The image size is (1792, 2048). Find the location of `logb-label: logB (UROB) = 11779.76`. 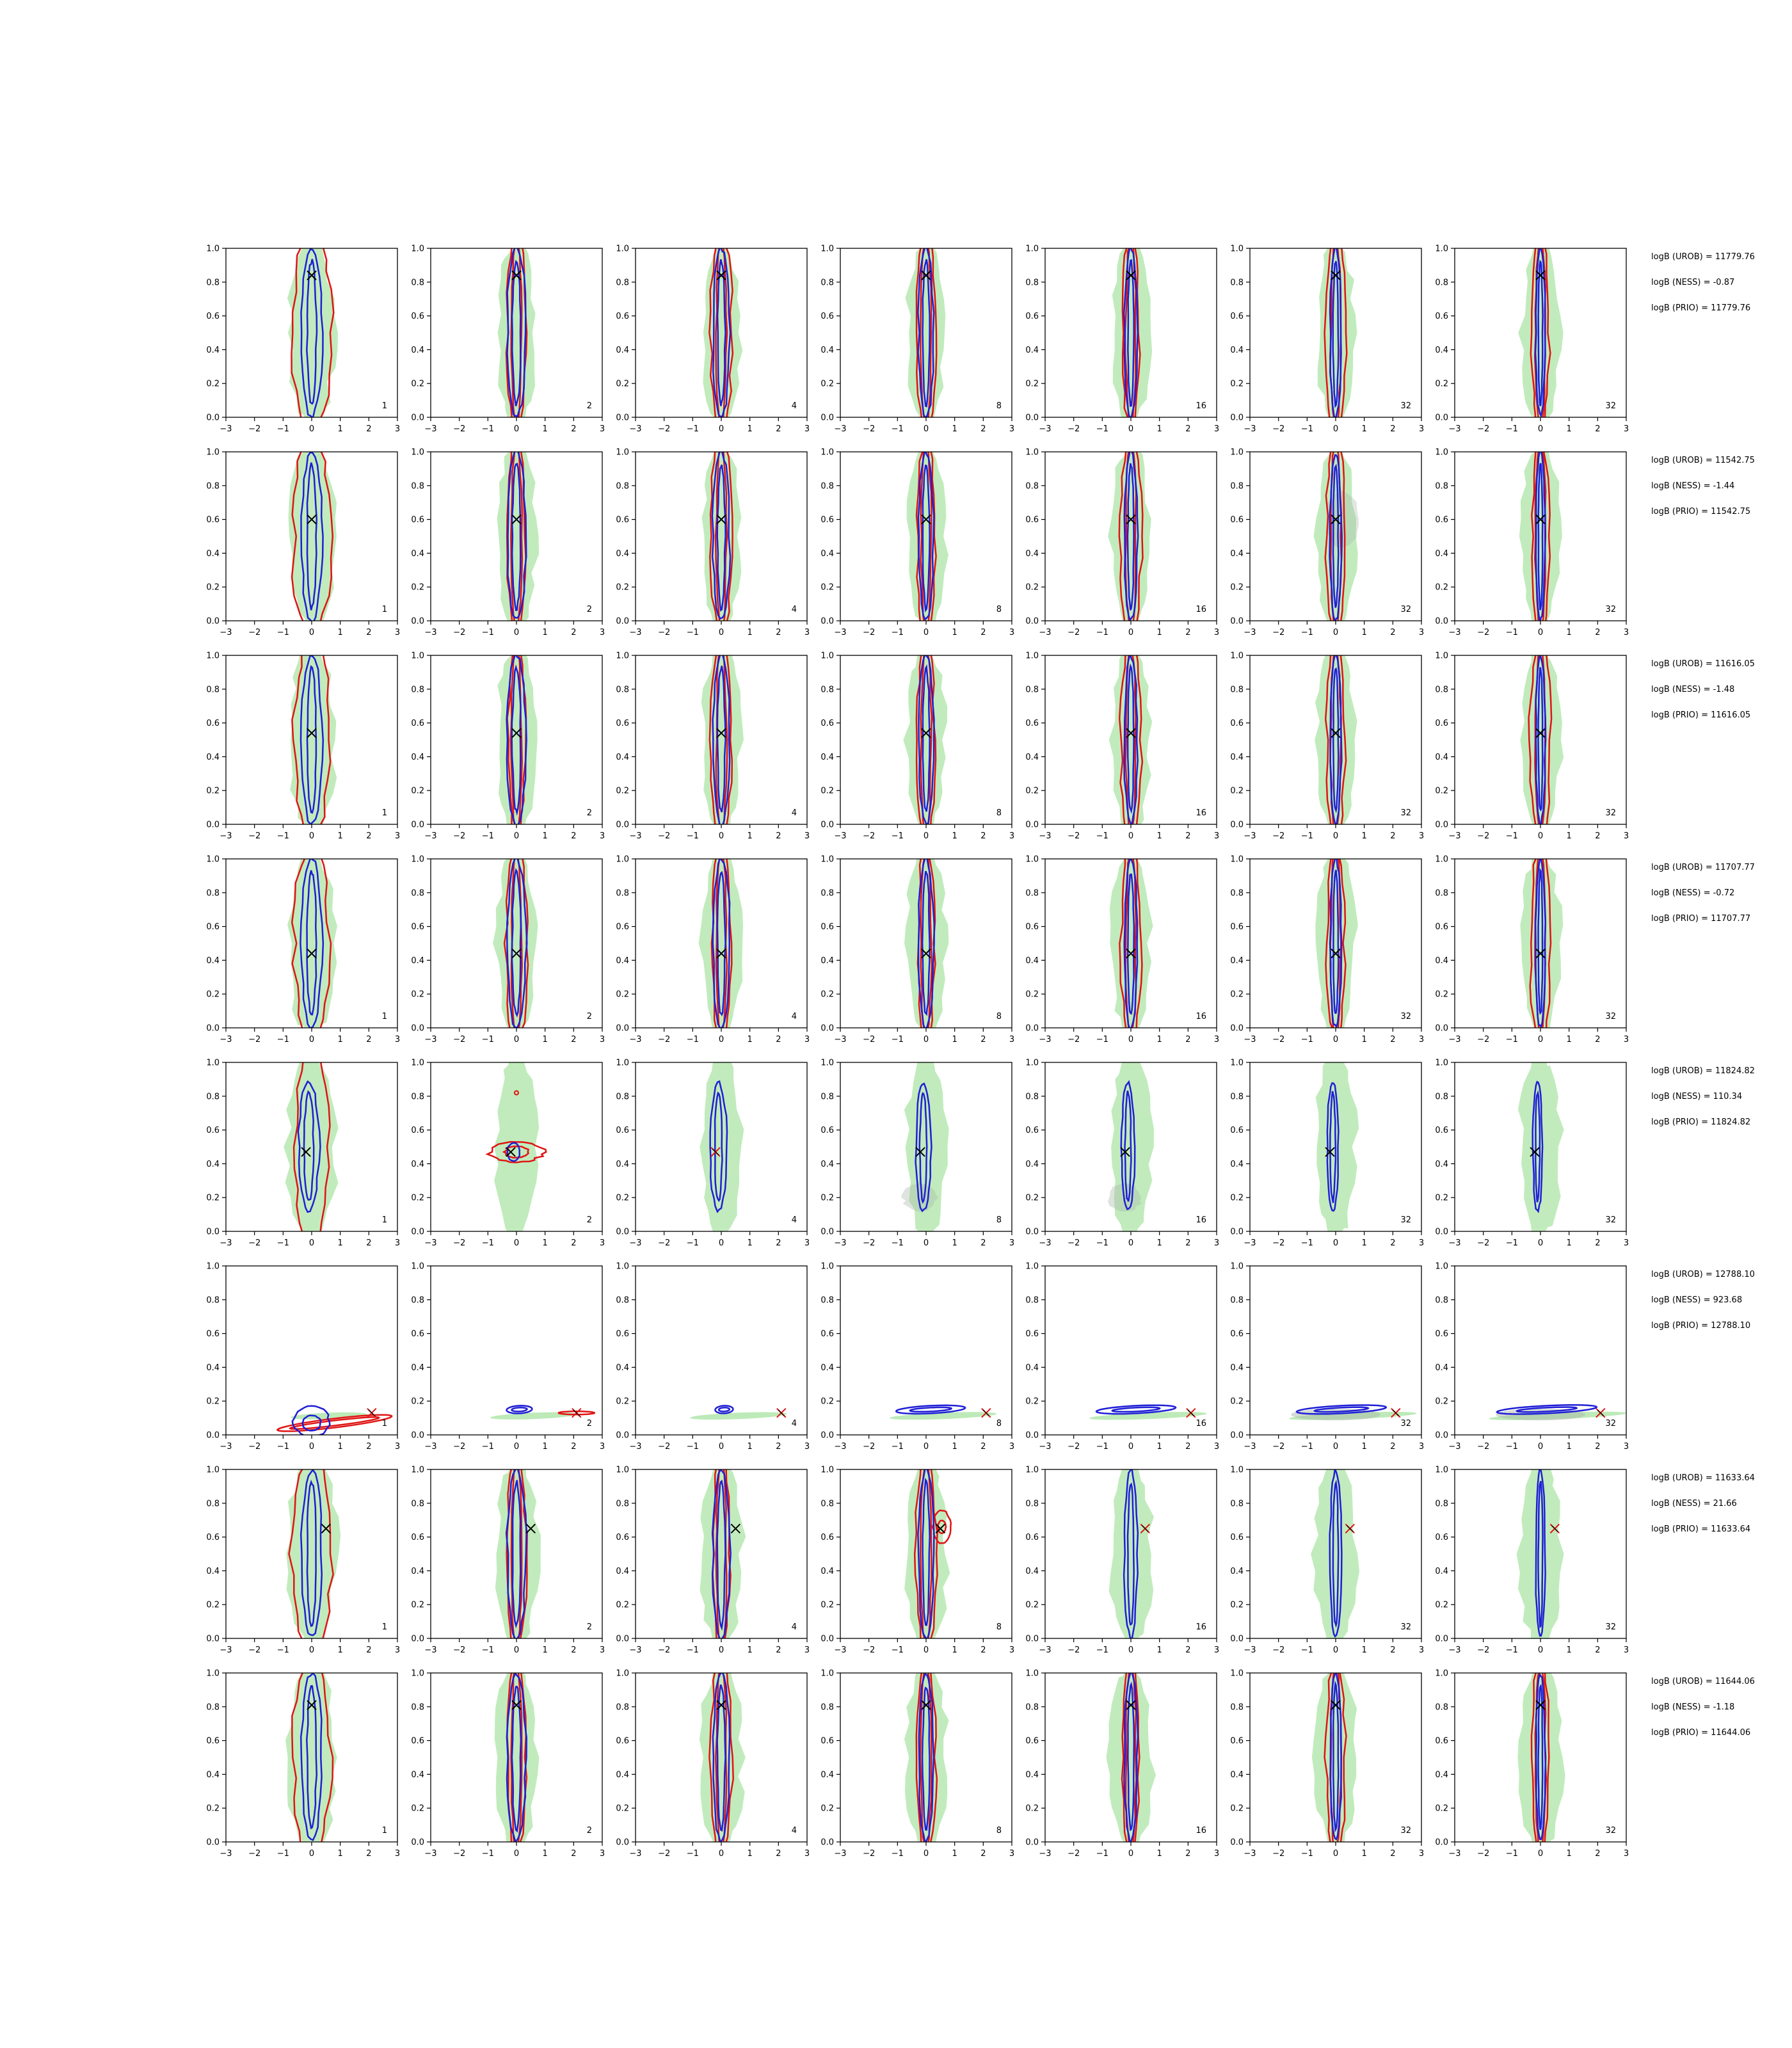

logb-label: logB (UROB) = 11779.76 is located at coordinates (1703, 257).